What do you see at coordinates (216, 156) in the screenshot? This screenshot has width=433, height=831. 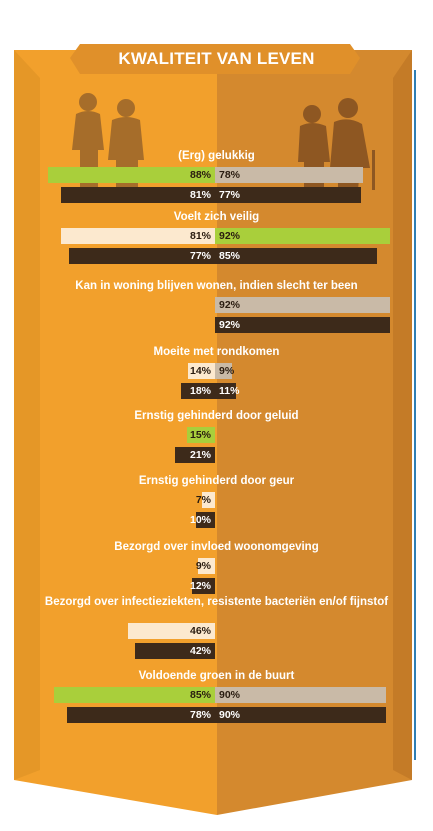 I see `category-label: (Erg) gelukkig` at bounding box center [216, 156].